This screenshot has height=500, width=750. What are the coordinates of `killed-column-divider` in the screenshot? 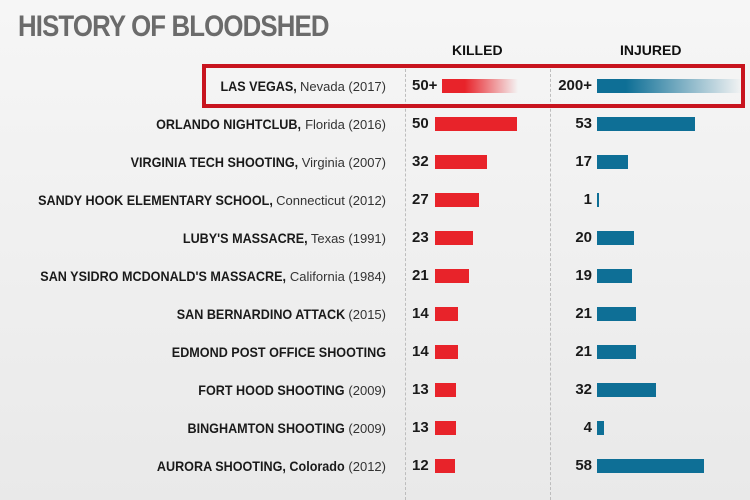 It's located at (405, 282).